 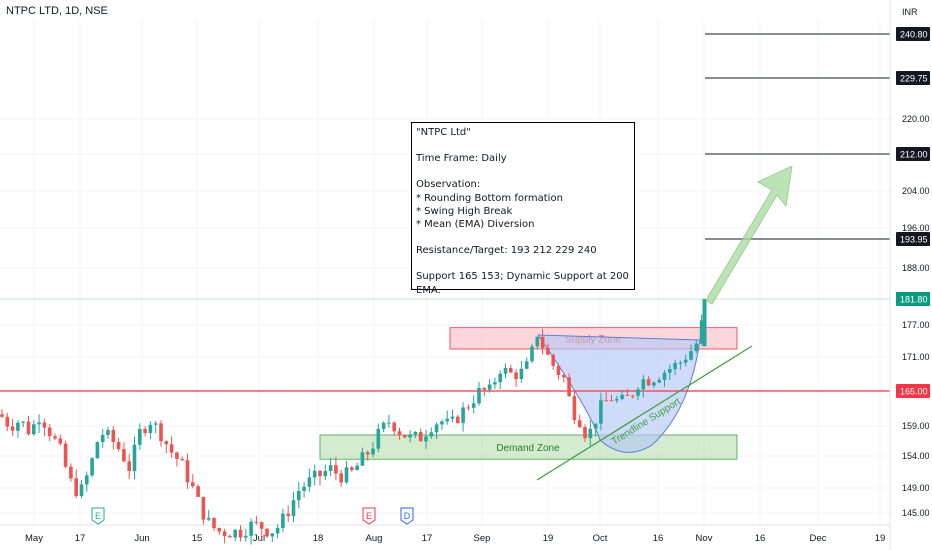 I want to click on rounding-bottom-shape, so click(x=619, y=393).